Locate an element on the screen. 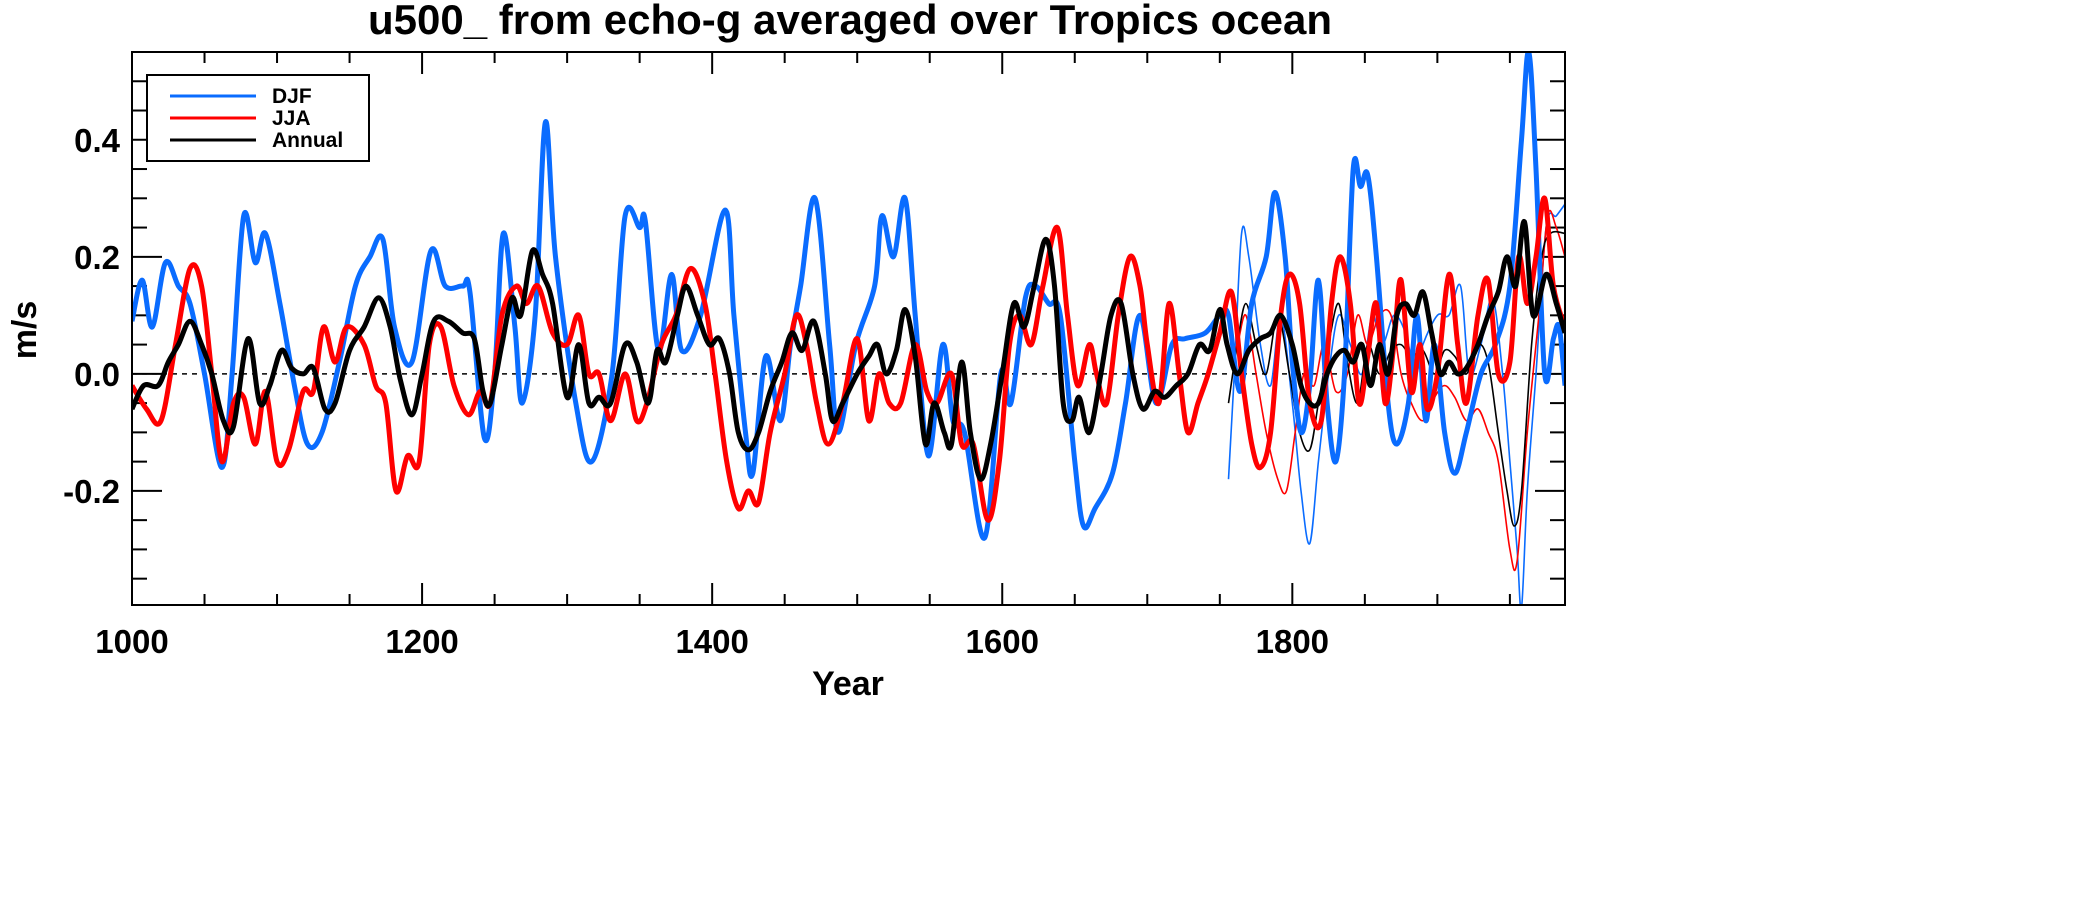 Image resolution: width=2081 pixels, height=923 pixels. thin-4-series-line is located at coordinates (1396, 390).